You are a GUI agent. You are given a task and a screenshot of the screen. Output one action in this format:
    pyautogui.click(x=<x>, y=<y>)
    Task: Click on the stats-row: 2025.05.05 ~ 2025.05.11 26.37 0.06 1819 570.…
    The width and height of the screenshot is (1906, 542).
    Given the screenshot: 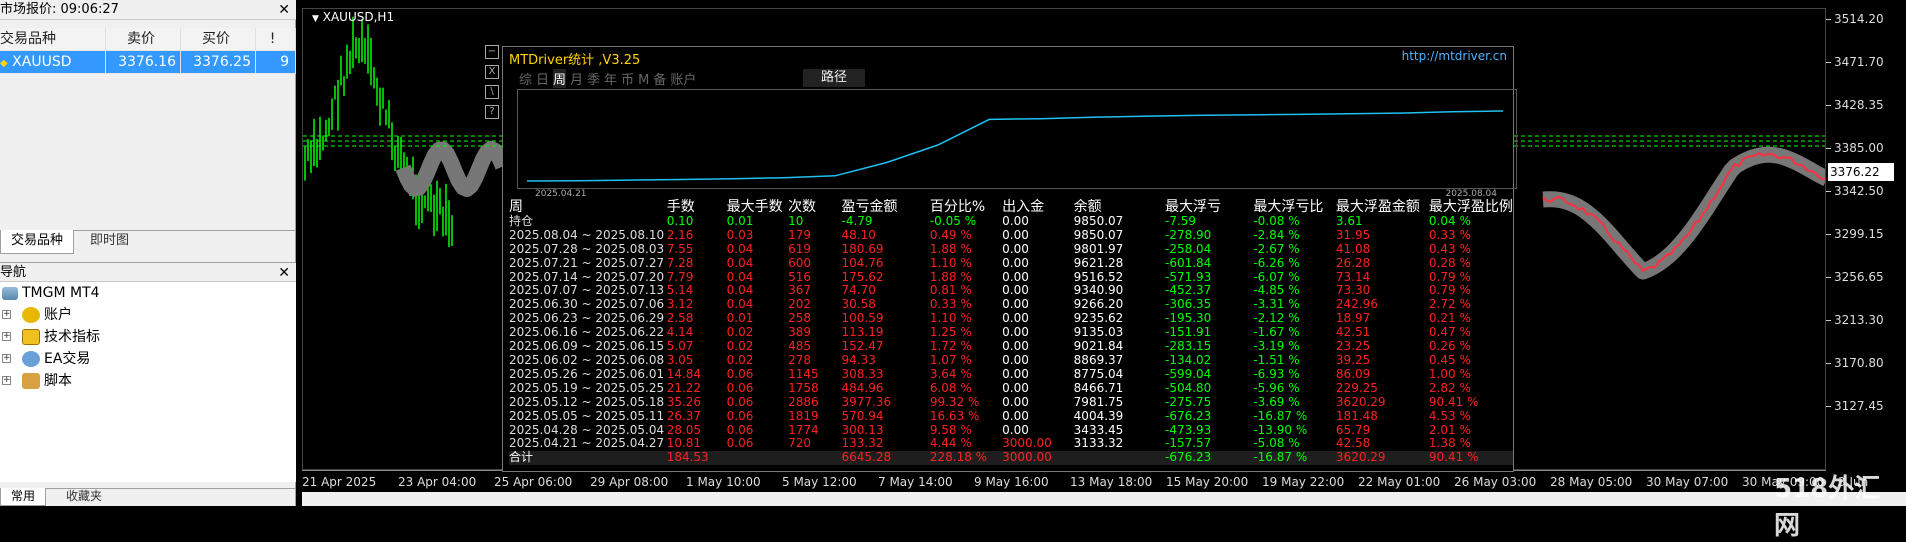 What is the action you would take?
    pyautogui.click(x=1011, y=416)
    